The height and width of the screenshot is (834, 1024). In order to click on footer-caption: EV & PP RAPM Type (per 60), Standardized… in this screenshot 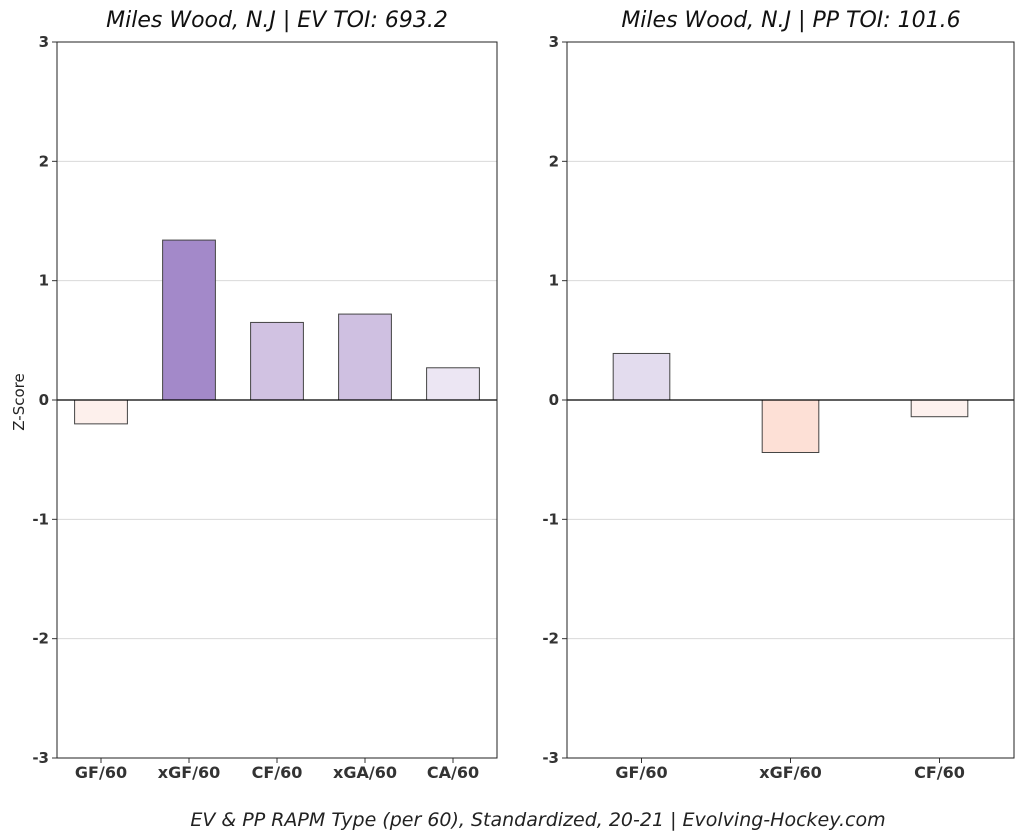, I will do `click(537, 820)`.